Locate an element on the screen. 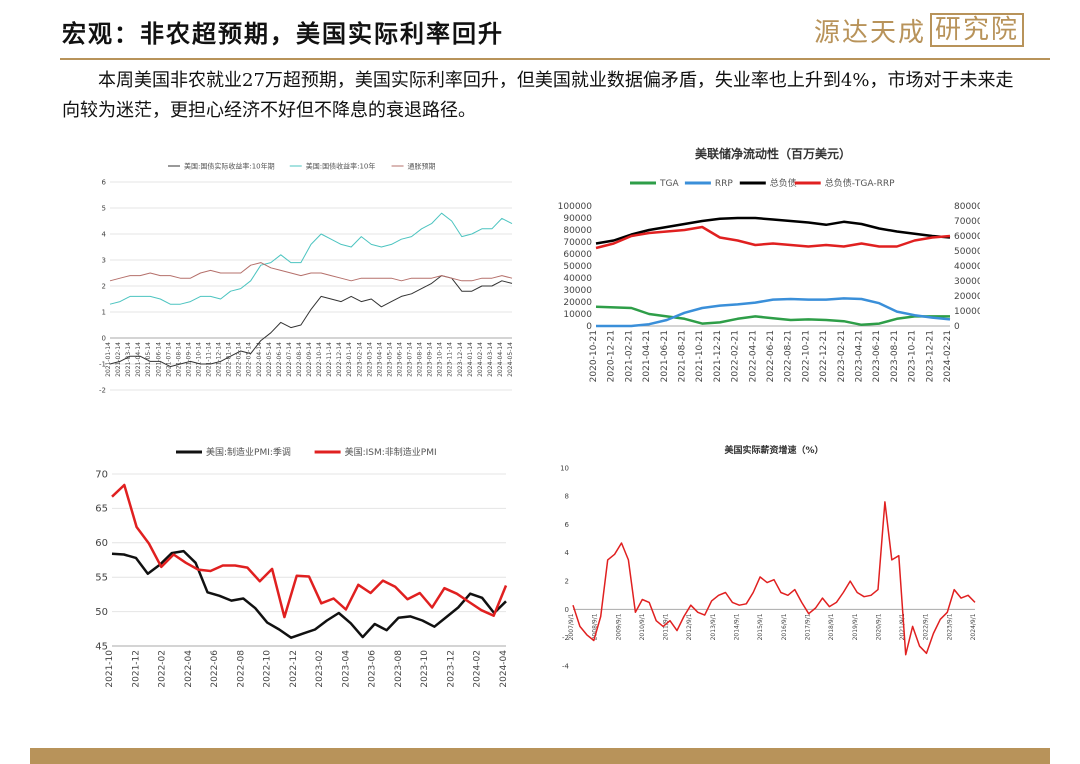 The image size is (1080, 764). x-tick-label: 2011/9/1 is located at coordinates (666, 626).